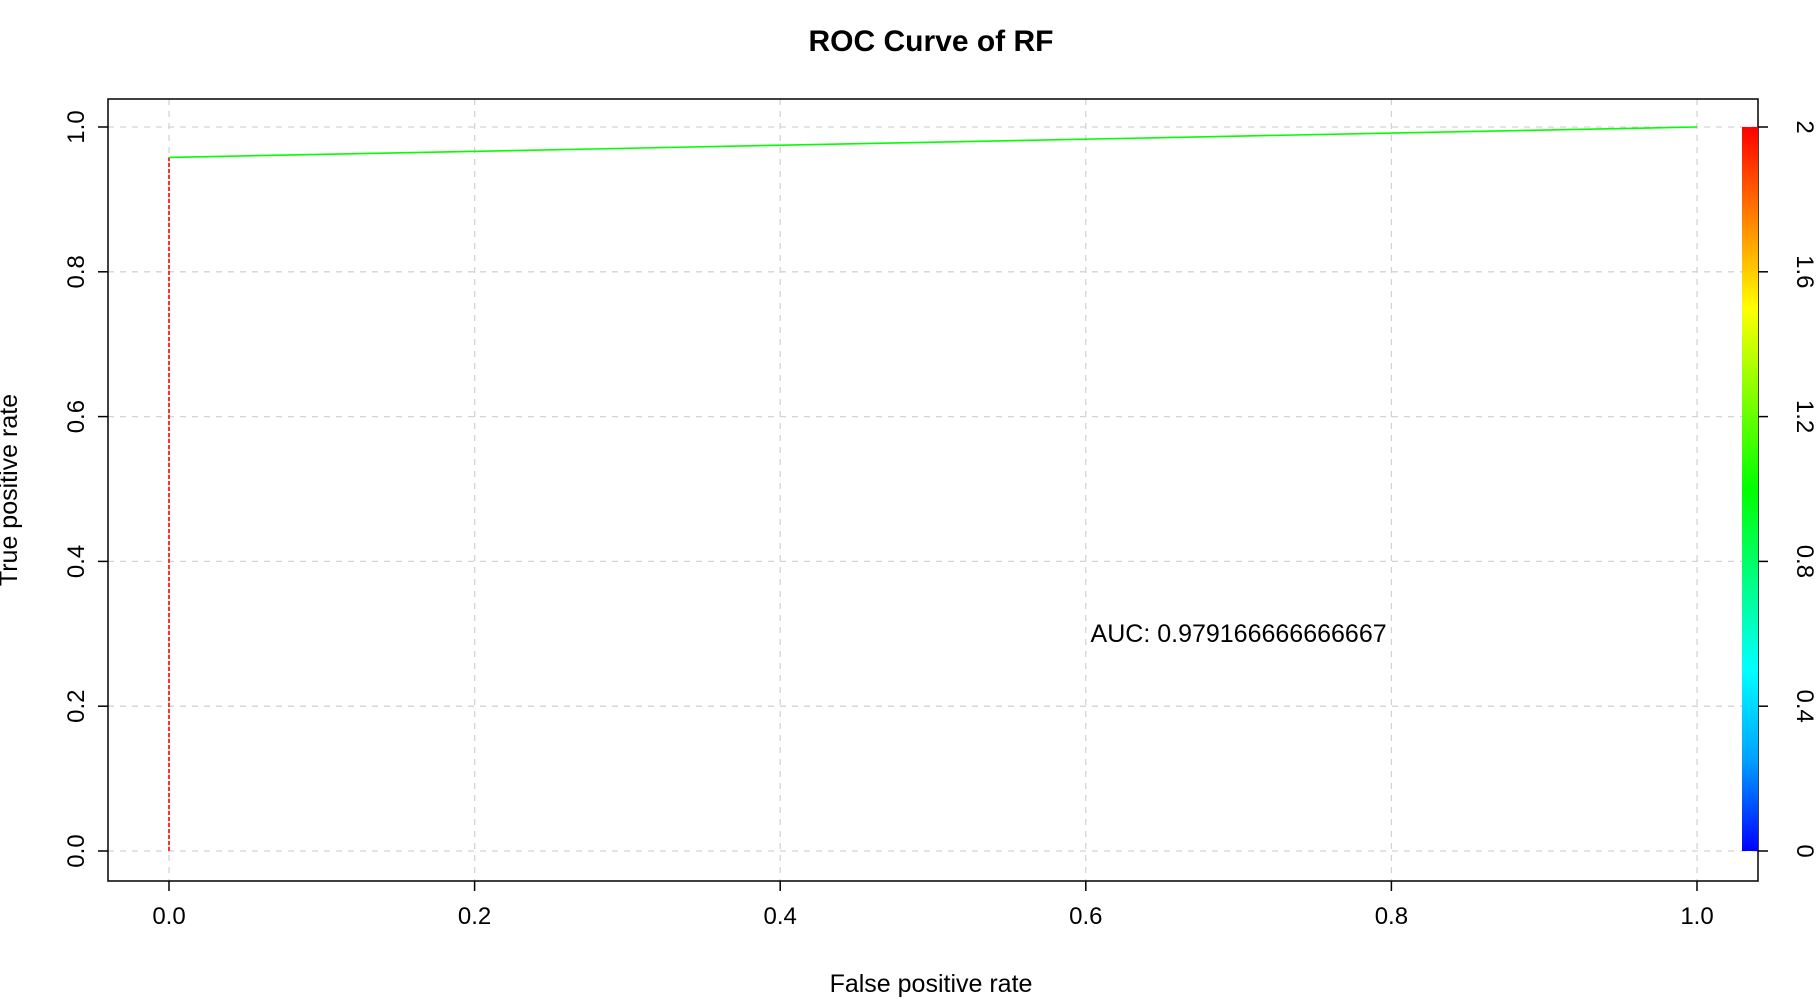 This screenshot has width=1817, height=1003. What do you see at coordinates (474, 916) in the screenshot?
I see `x-tick-label: 0.2` at bounding box center [474, 916].